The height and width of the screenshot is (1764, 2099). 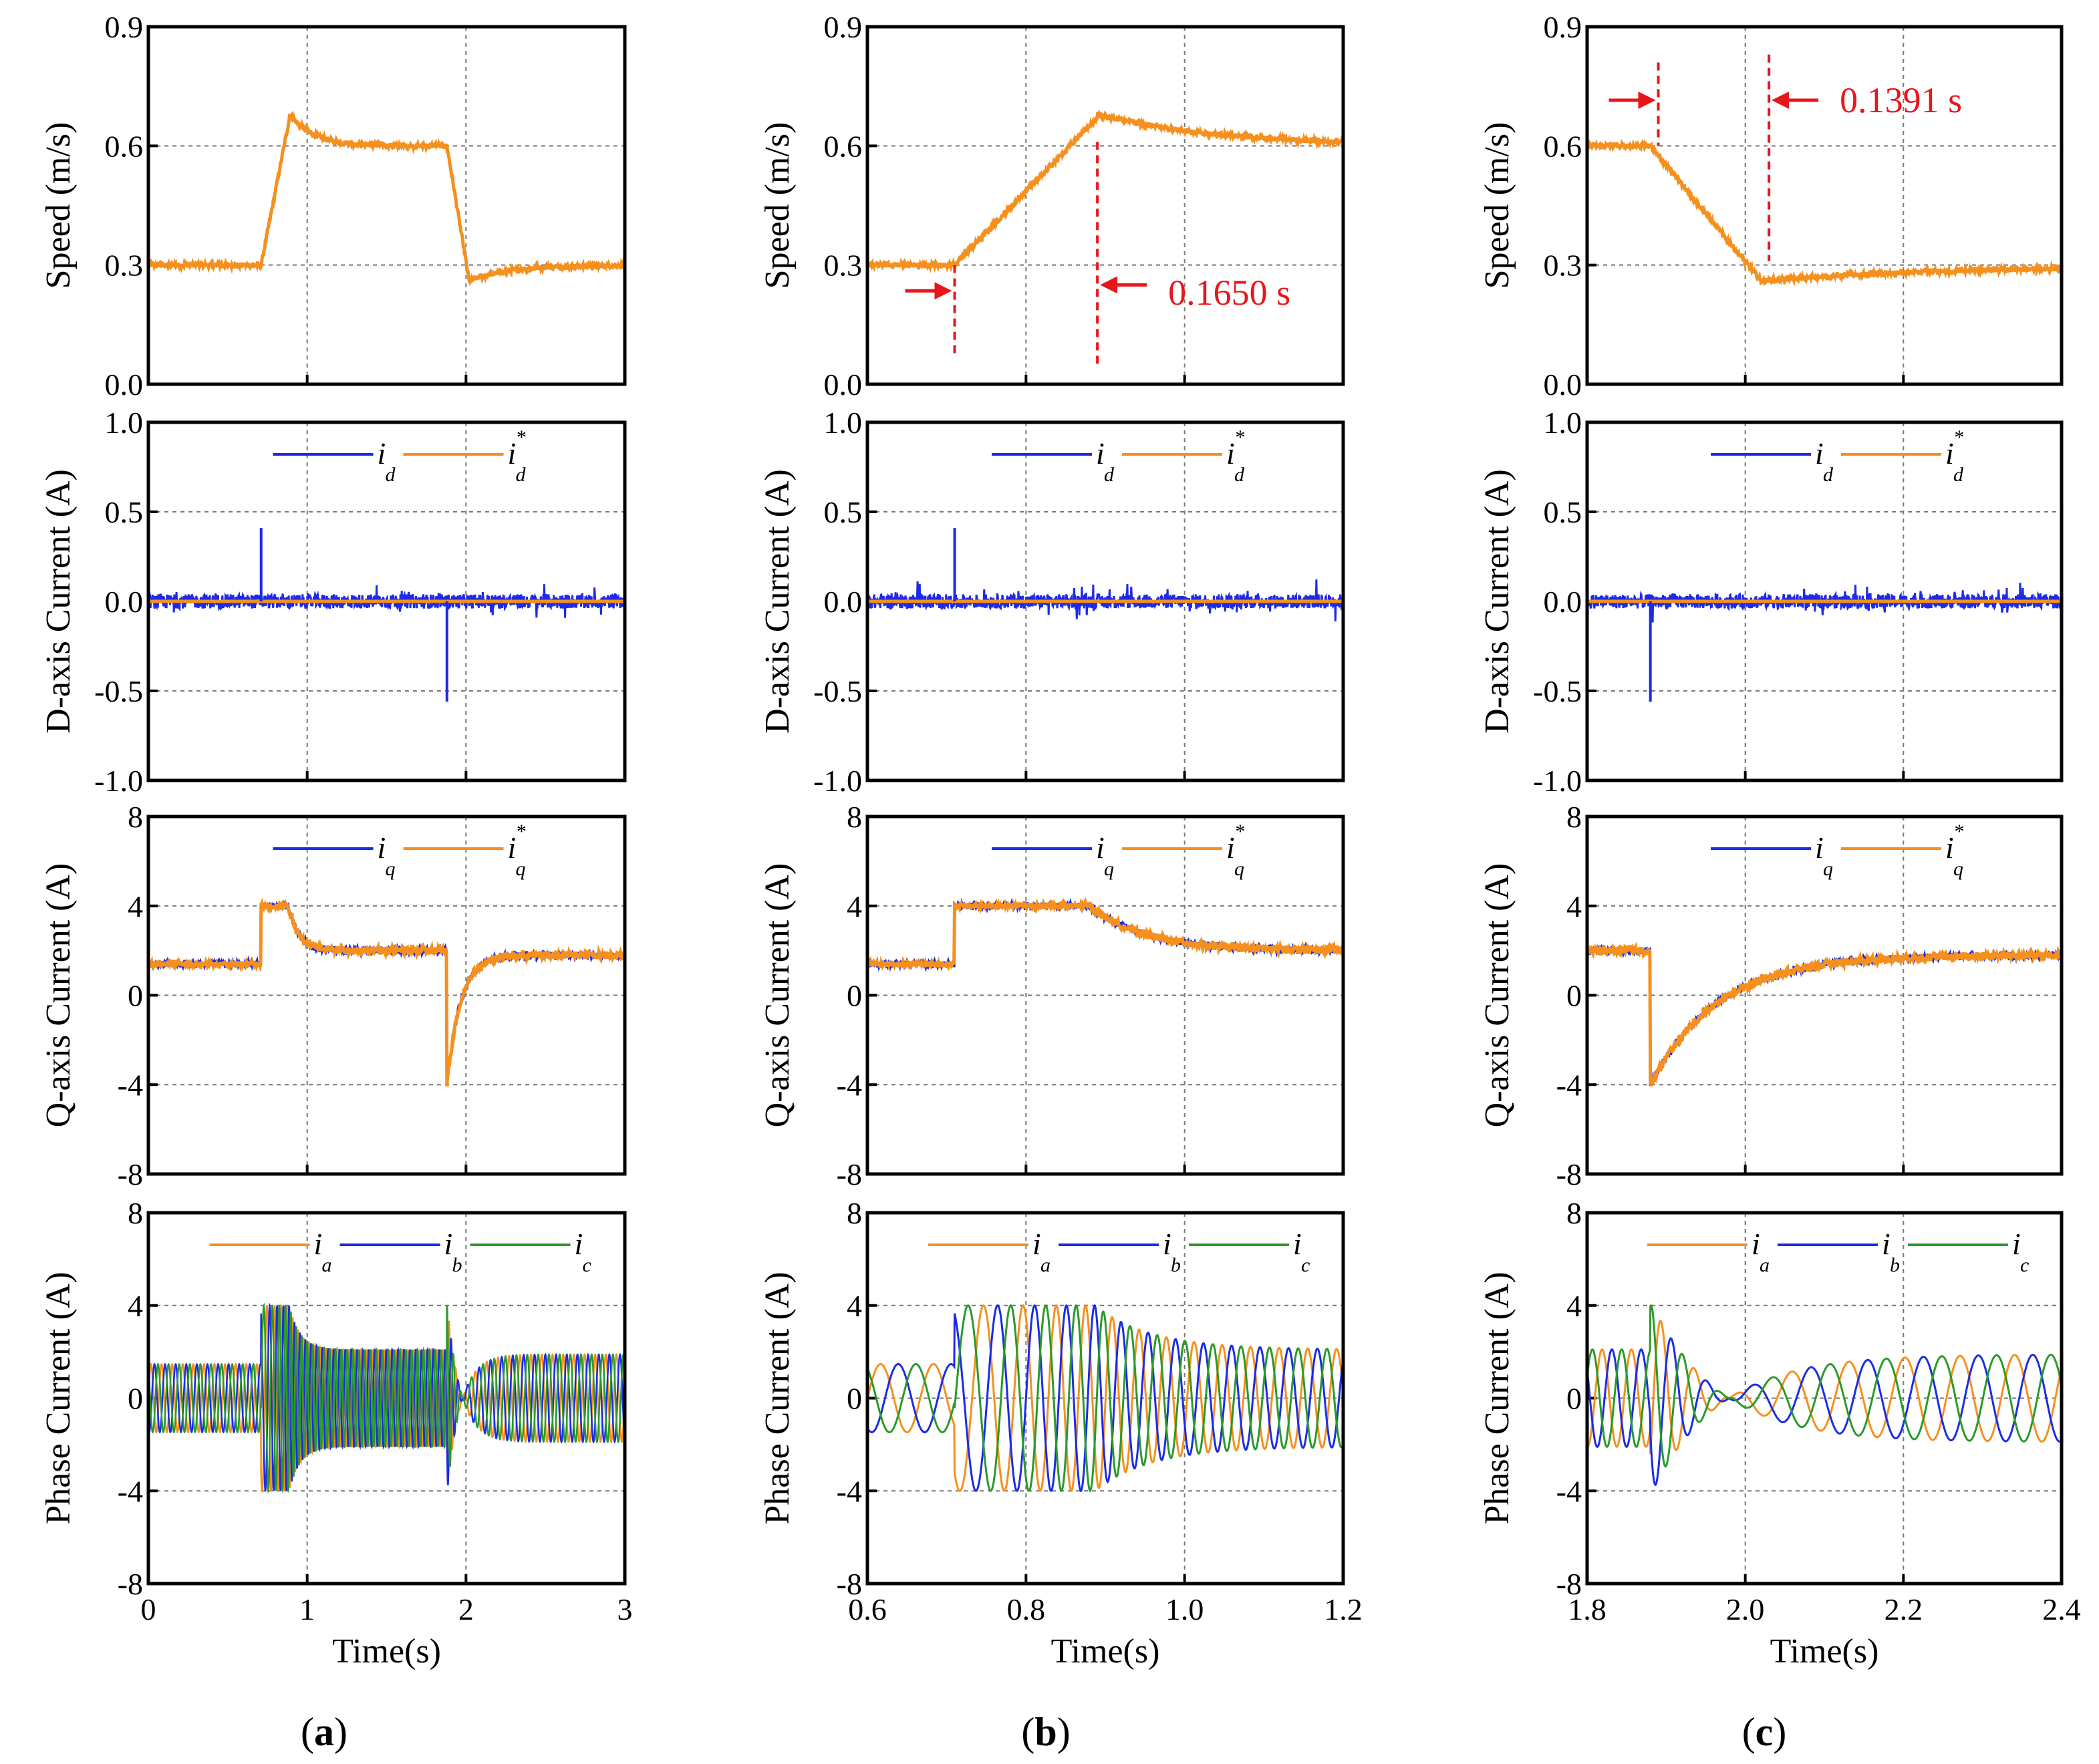 I want to click on id-series-line, so click(x=1105, y=601).